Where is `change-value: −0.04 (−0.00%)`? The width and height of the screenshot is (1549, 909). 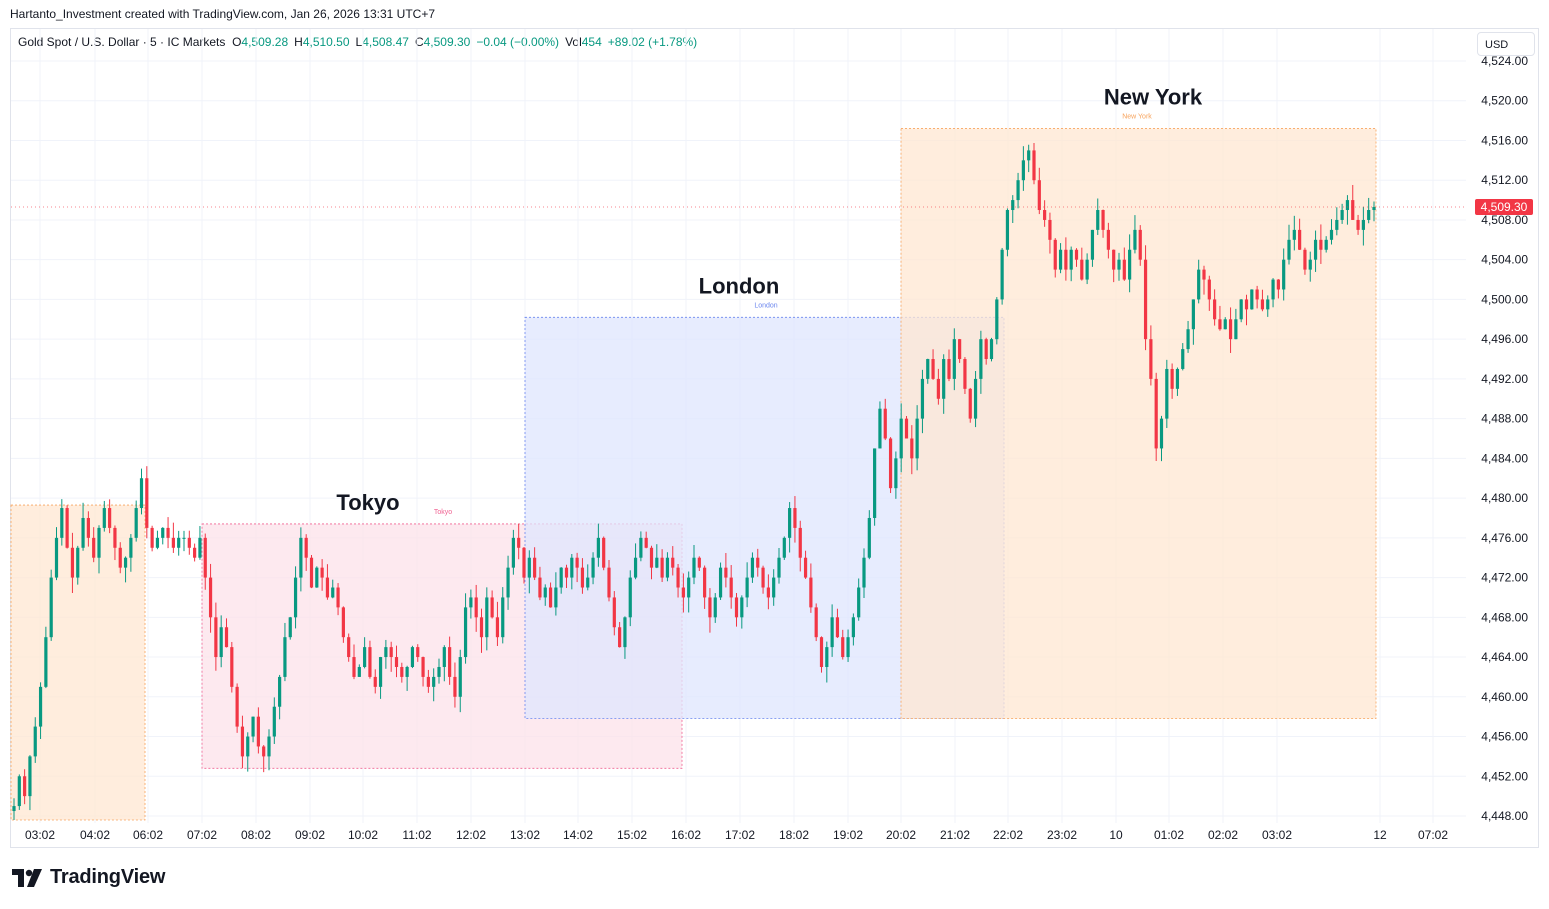
change-value: −0.04 (−0.00%) is located at coordinates (518, 42).